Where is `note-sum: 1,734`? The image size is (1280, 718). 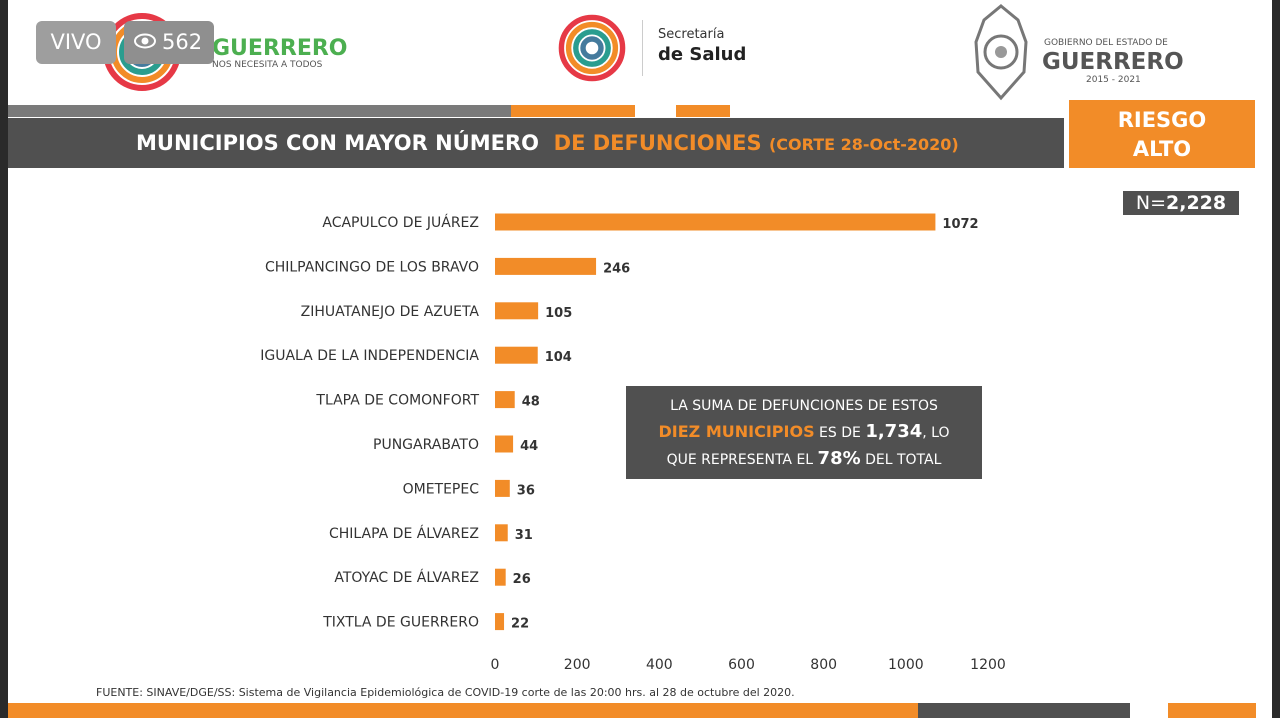 note-sum: 1,734 is located at coordinates (894, 431).